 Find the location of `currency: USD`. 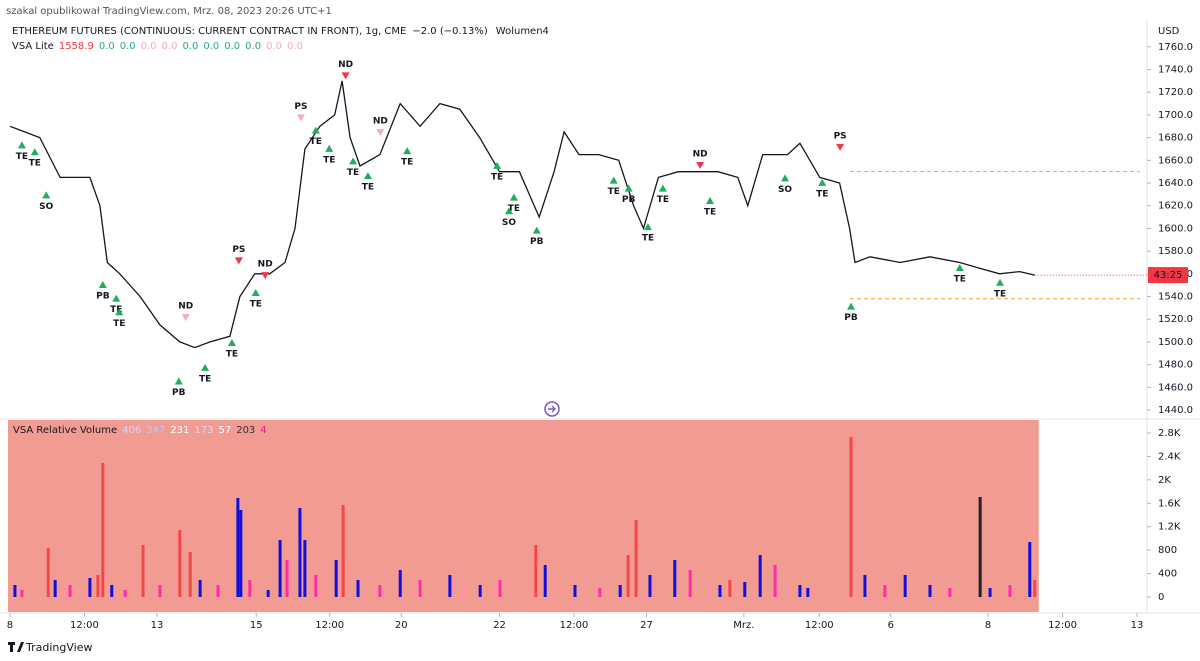

currency: USD is located at coordinates (1169, 31).